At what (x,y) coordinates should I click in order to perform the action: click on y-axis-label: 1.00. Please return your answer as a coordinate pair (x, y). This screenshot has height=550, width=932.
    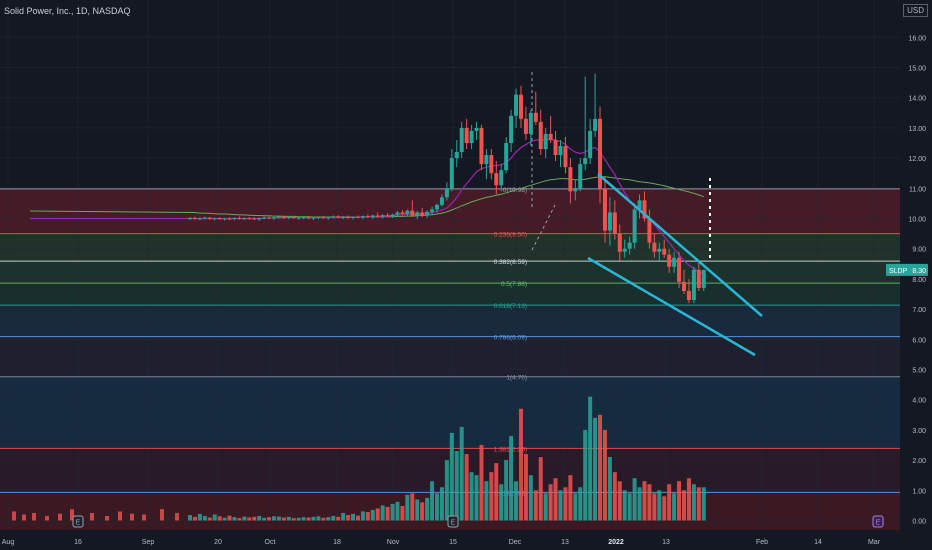
    Looking at the image, I should click on (919, 491).